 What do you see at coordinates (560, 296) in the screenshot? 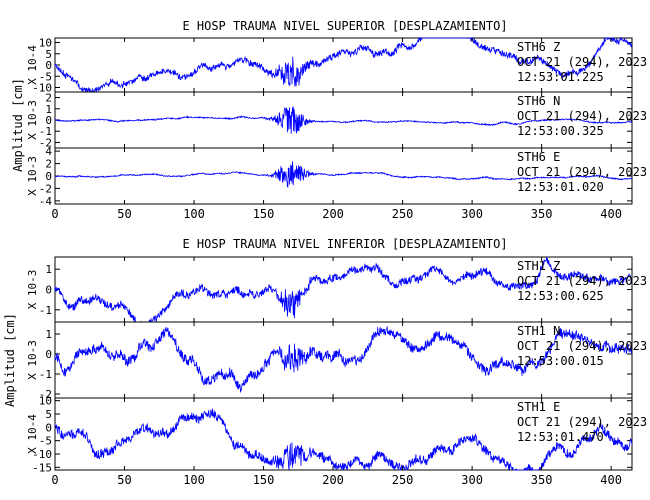
I see `trace-annotation: 12:53:00.625` at bounding box center [560, 296].